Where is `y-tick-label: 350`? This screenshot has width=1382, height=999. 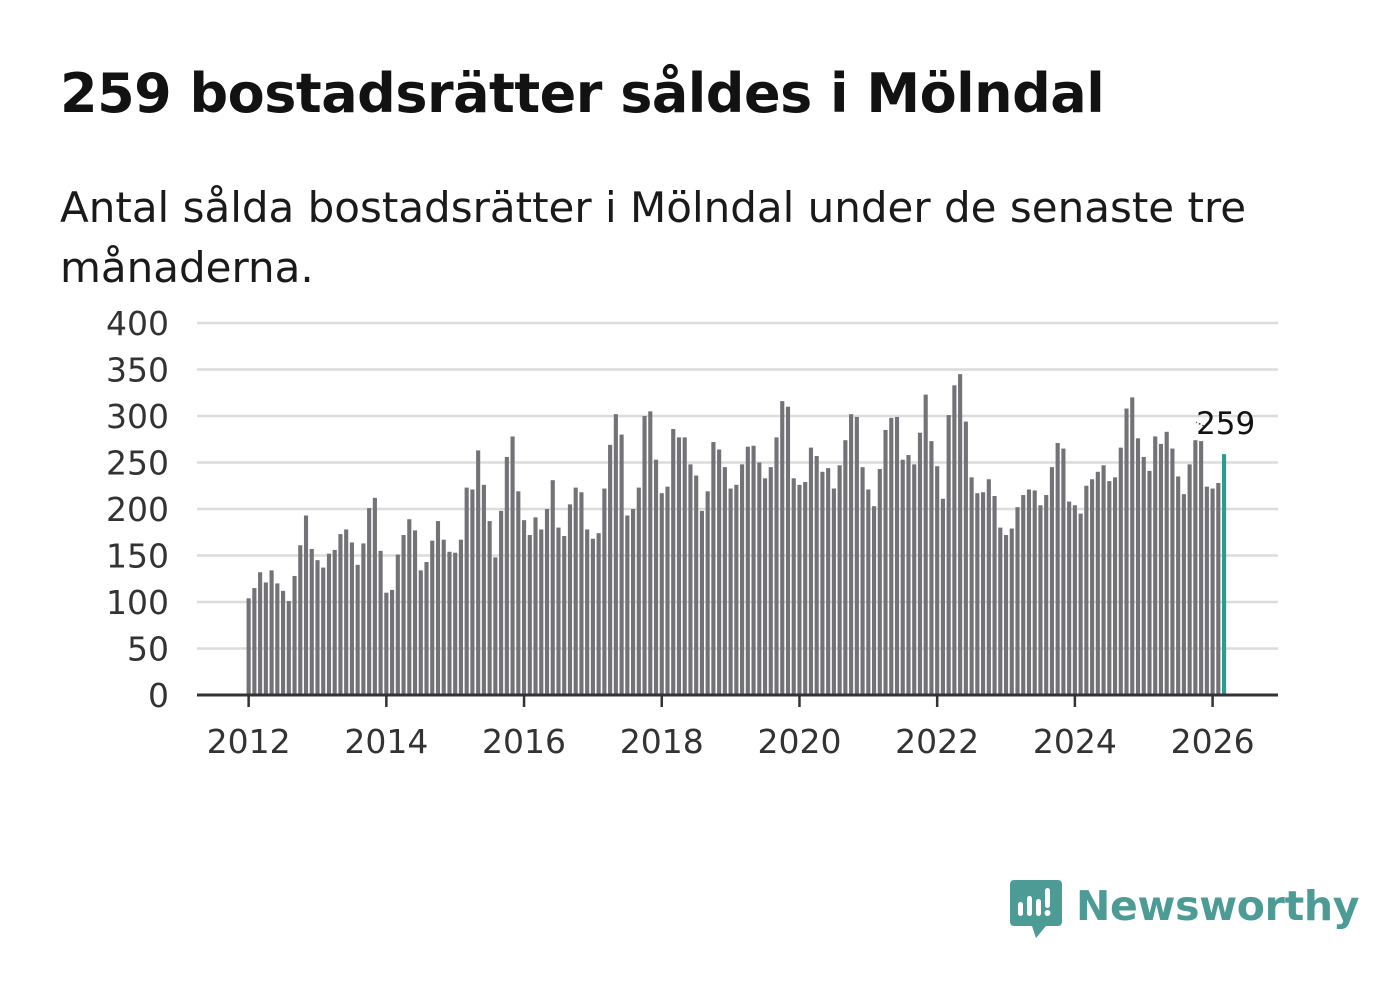
y-tick-label: 350 is located at coordinates (137, 370).